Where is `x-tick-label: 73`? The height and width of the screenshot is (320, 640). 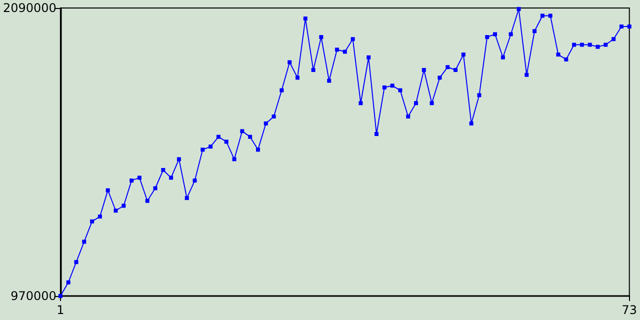 x-tick-label: 73 is located at coordinates (630, 310).